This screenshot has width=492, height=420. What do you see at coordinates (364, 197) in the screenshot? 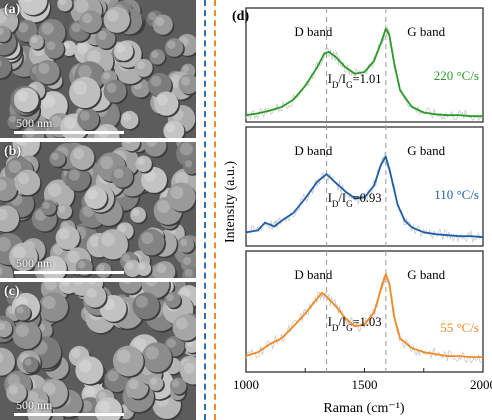
I see `series-line` at bounding box center [364, 197].